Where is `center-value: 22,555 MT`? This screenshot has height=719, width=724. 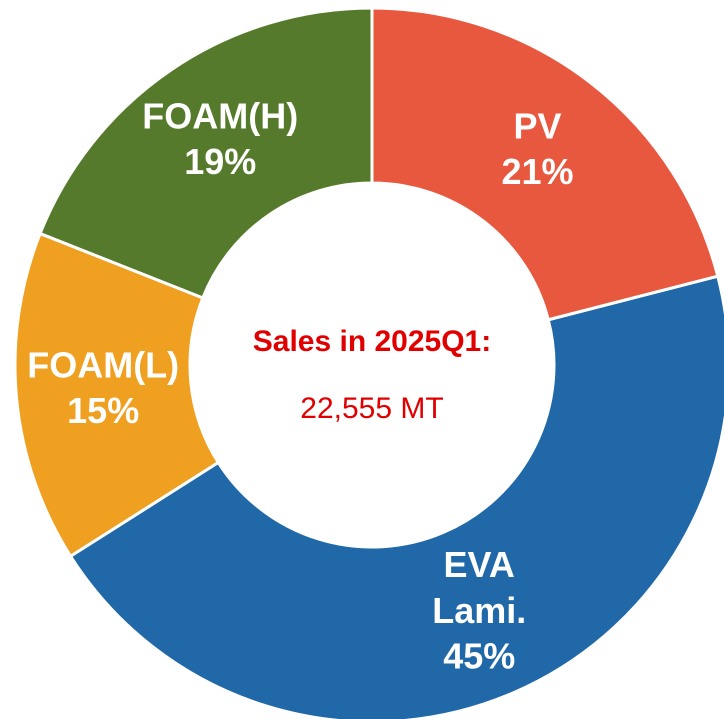
center-value: 22,555 MT is located at coordinates (371, 408).